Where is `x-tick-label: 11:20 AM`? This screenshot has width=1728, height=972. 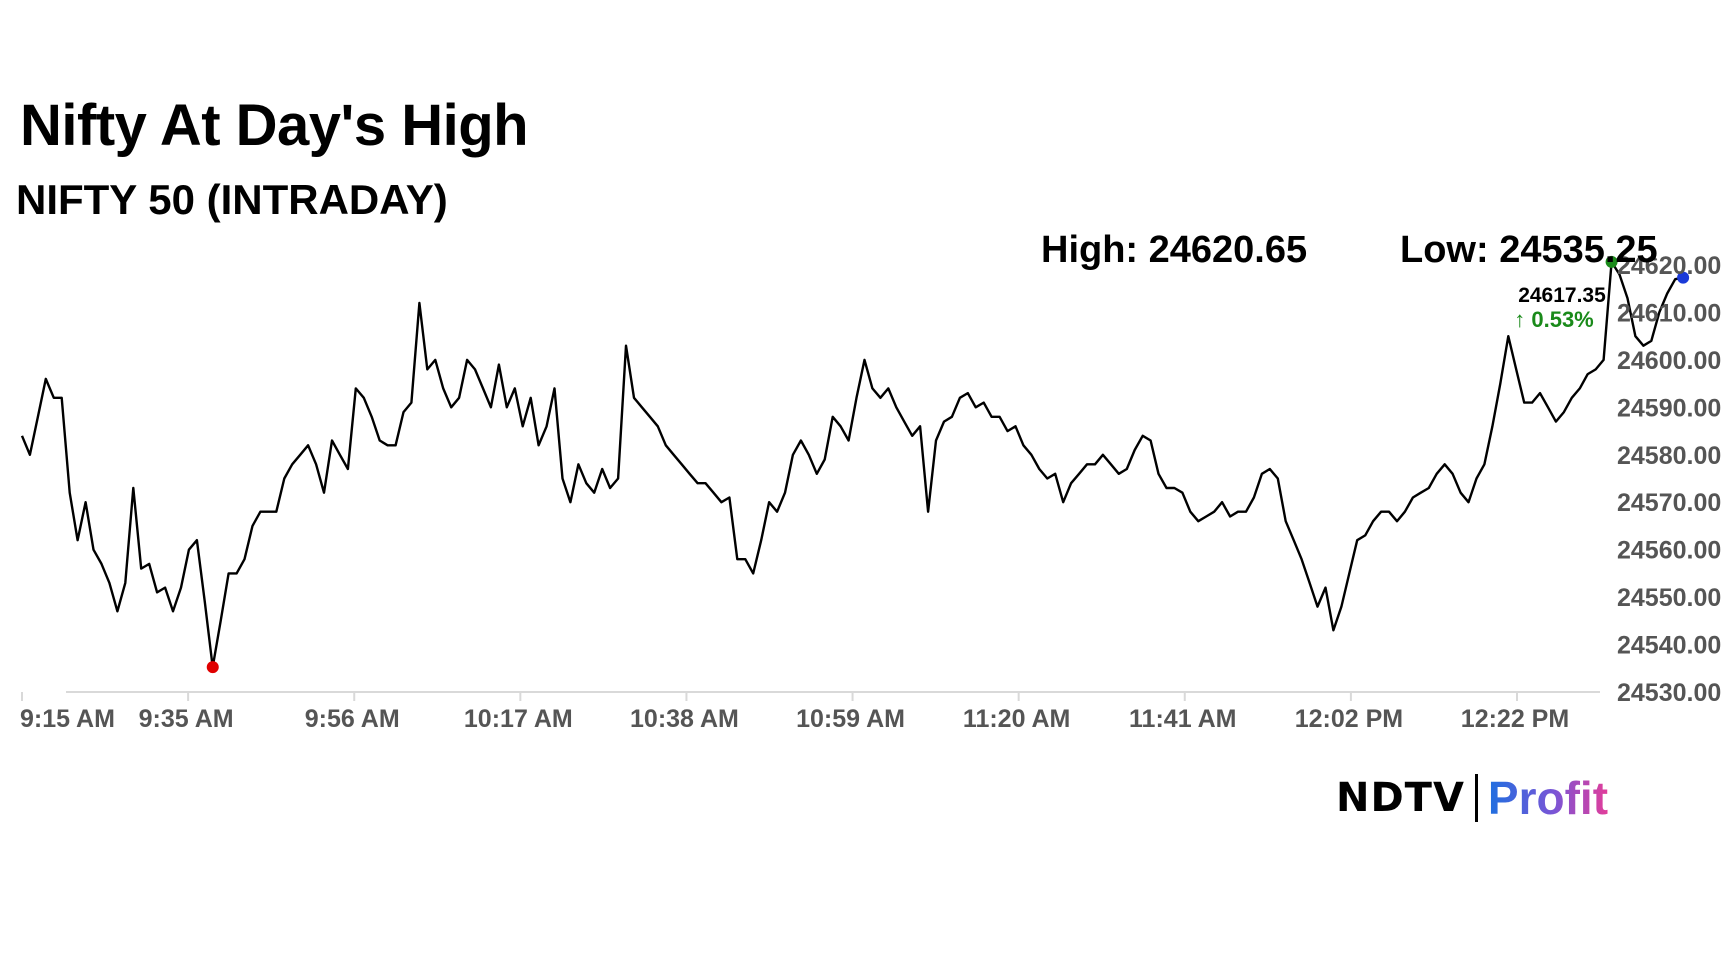 x-tick-label: 11:20 AM is located at coordinates (1016, 719).